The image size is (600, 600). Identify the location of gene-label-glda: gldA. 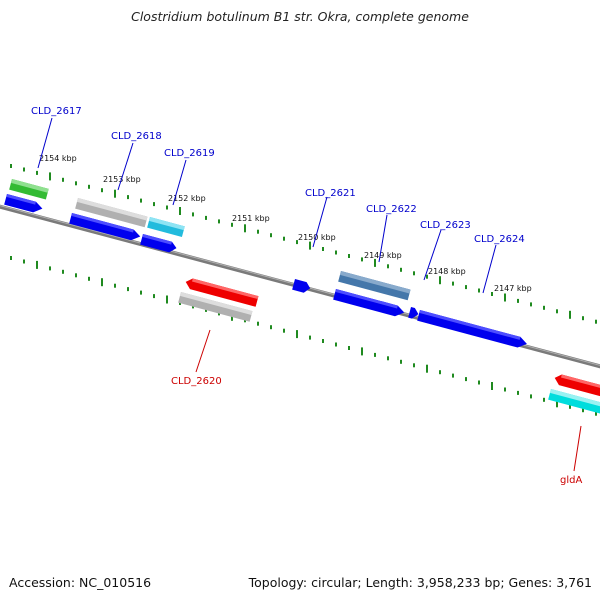
(571, 480).